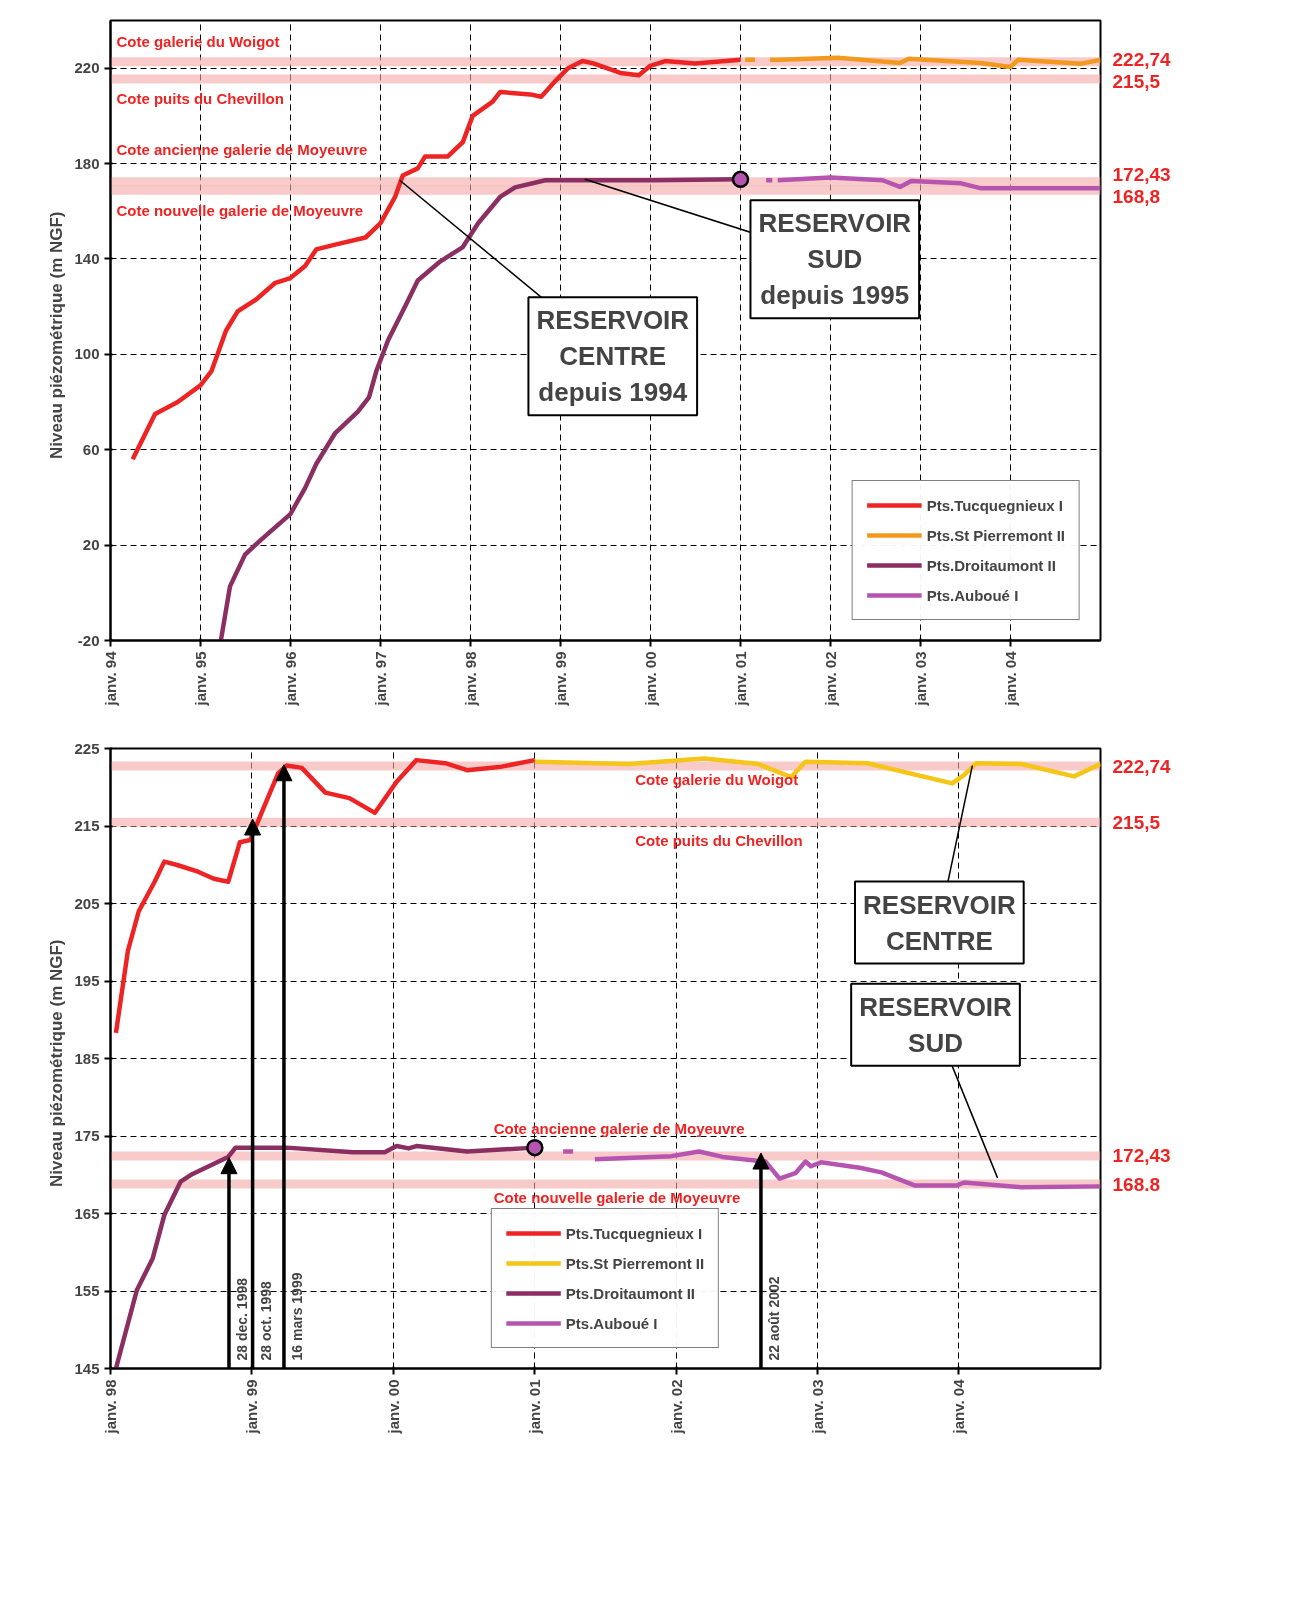 This screenshot has width=1291, height=1620. I want to click on y-tick-label: 180, so click(87, 163).